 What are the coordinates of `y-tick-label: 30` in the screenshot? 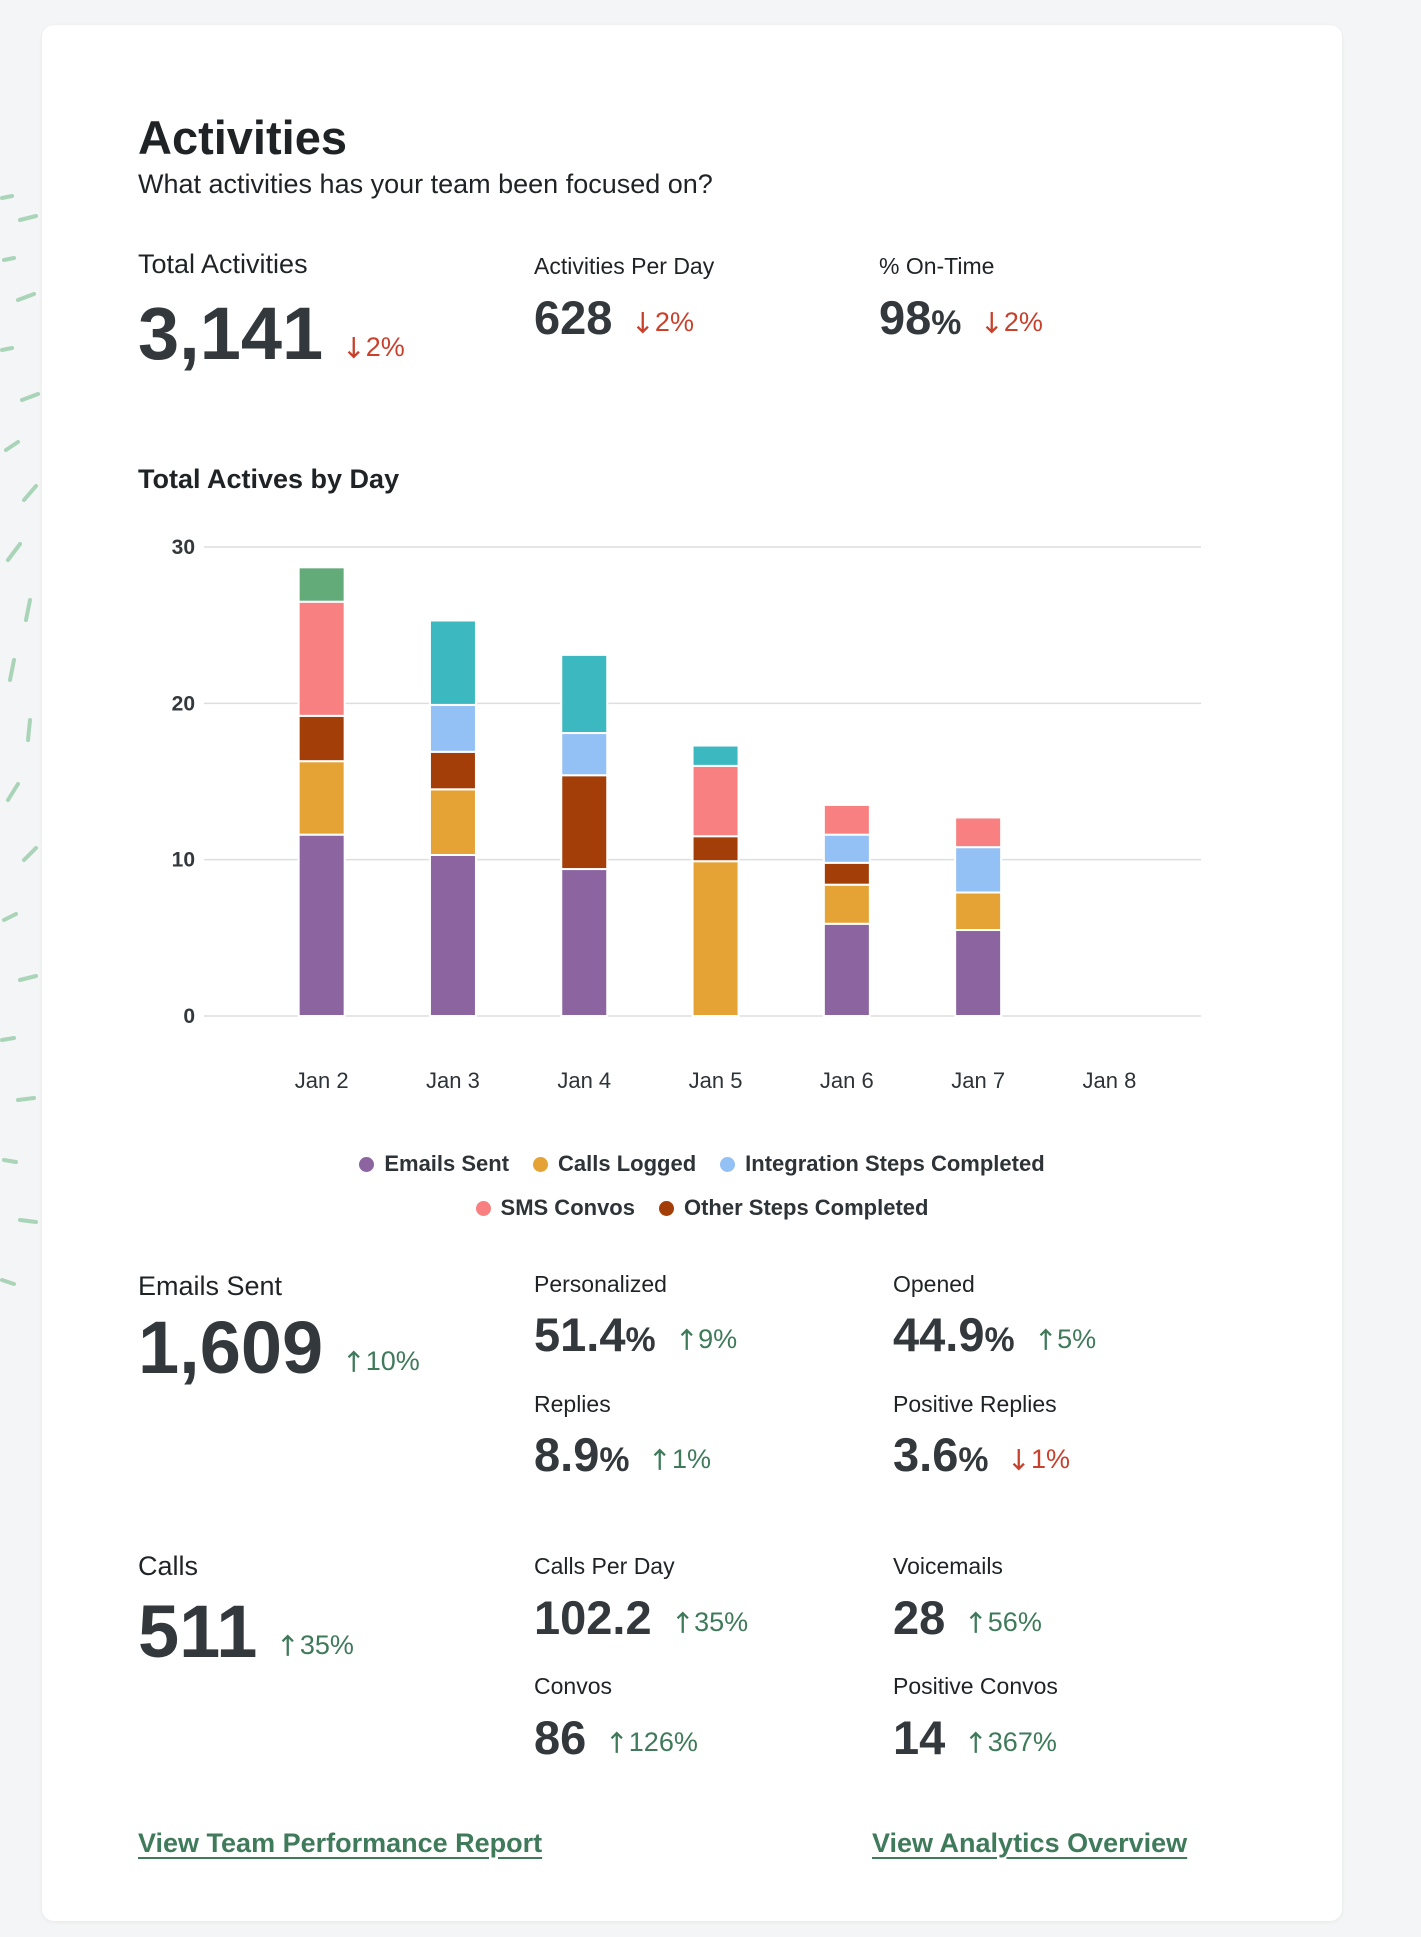 It's located at (183, 547).